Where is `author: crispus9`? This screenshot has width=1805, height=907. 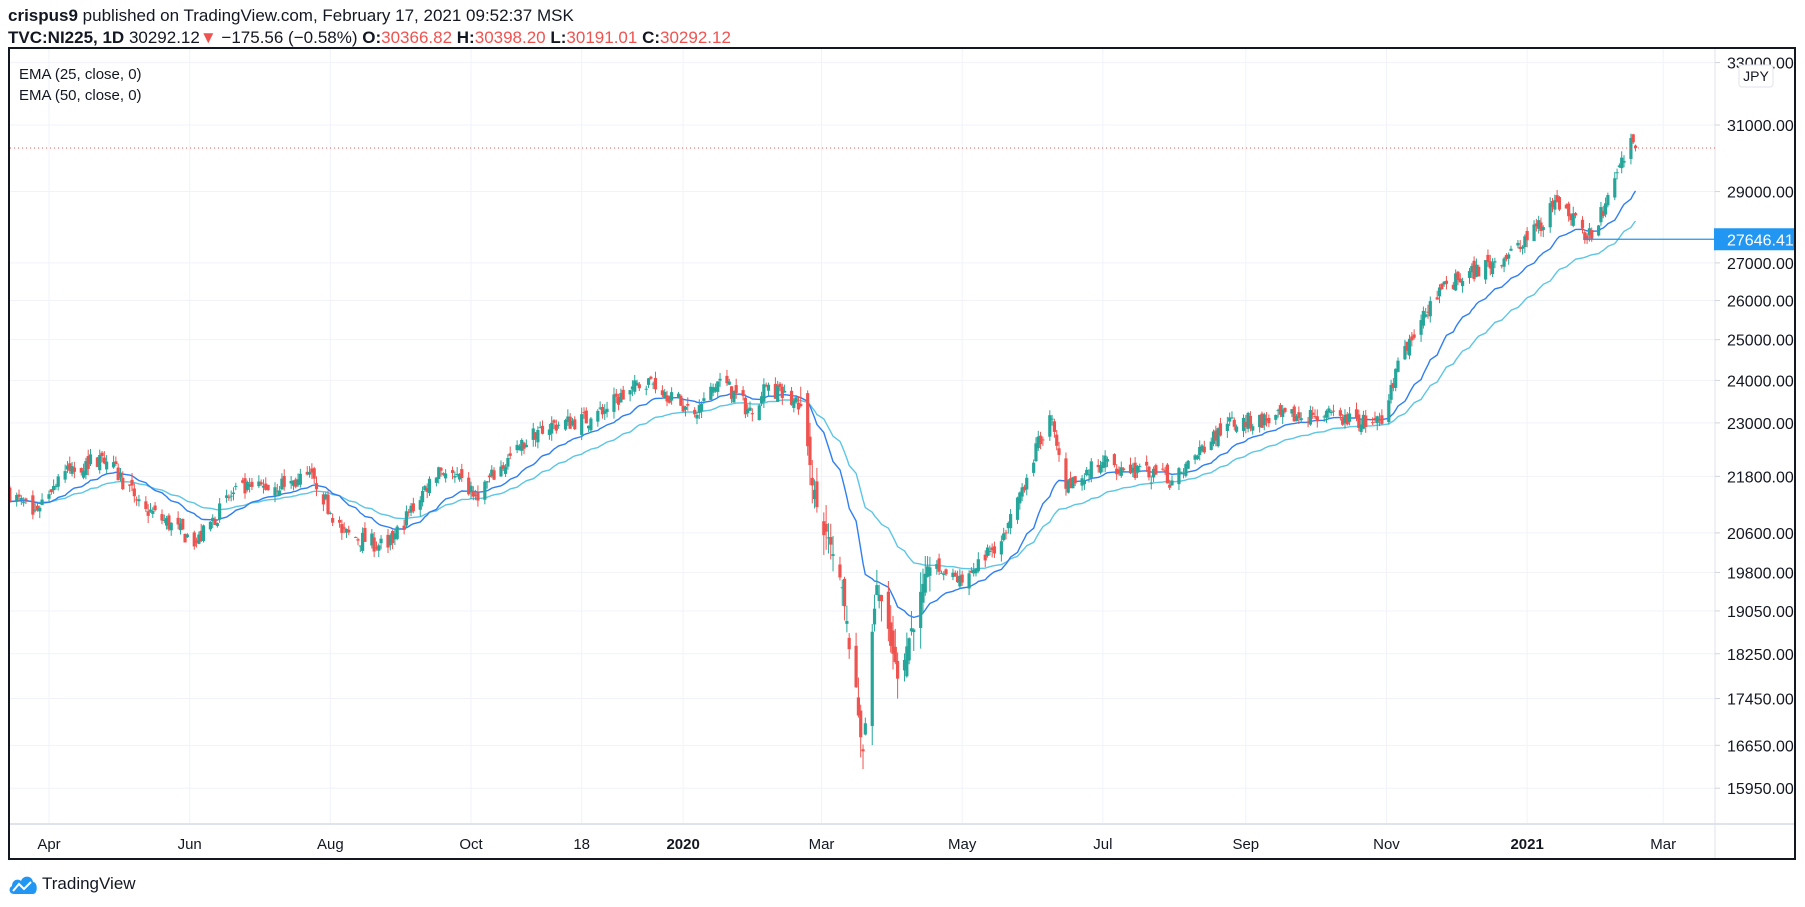 author: crispus9 is located at coordinates (43, 15).